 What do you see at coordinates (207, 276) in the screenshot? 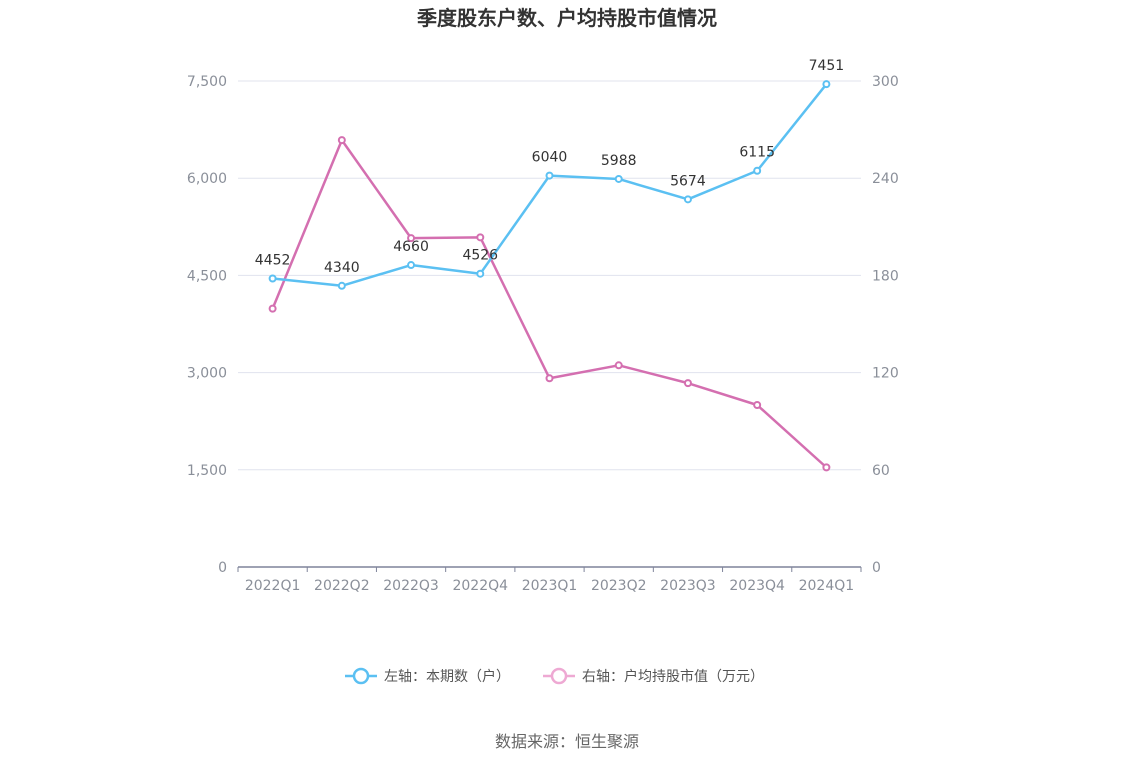
I see `left-axis-tick-label: 4,500` at bounding box center [207, 276].